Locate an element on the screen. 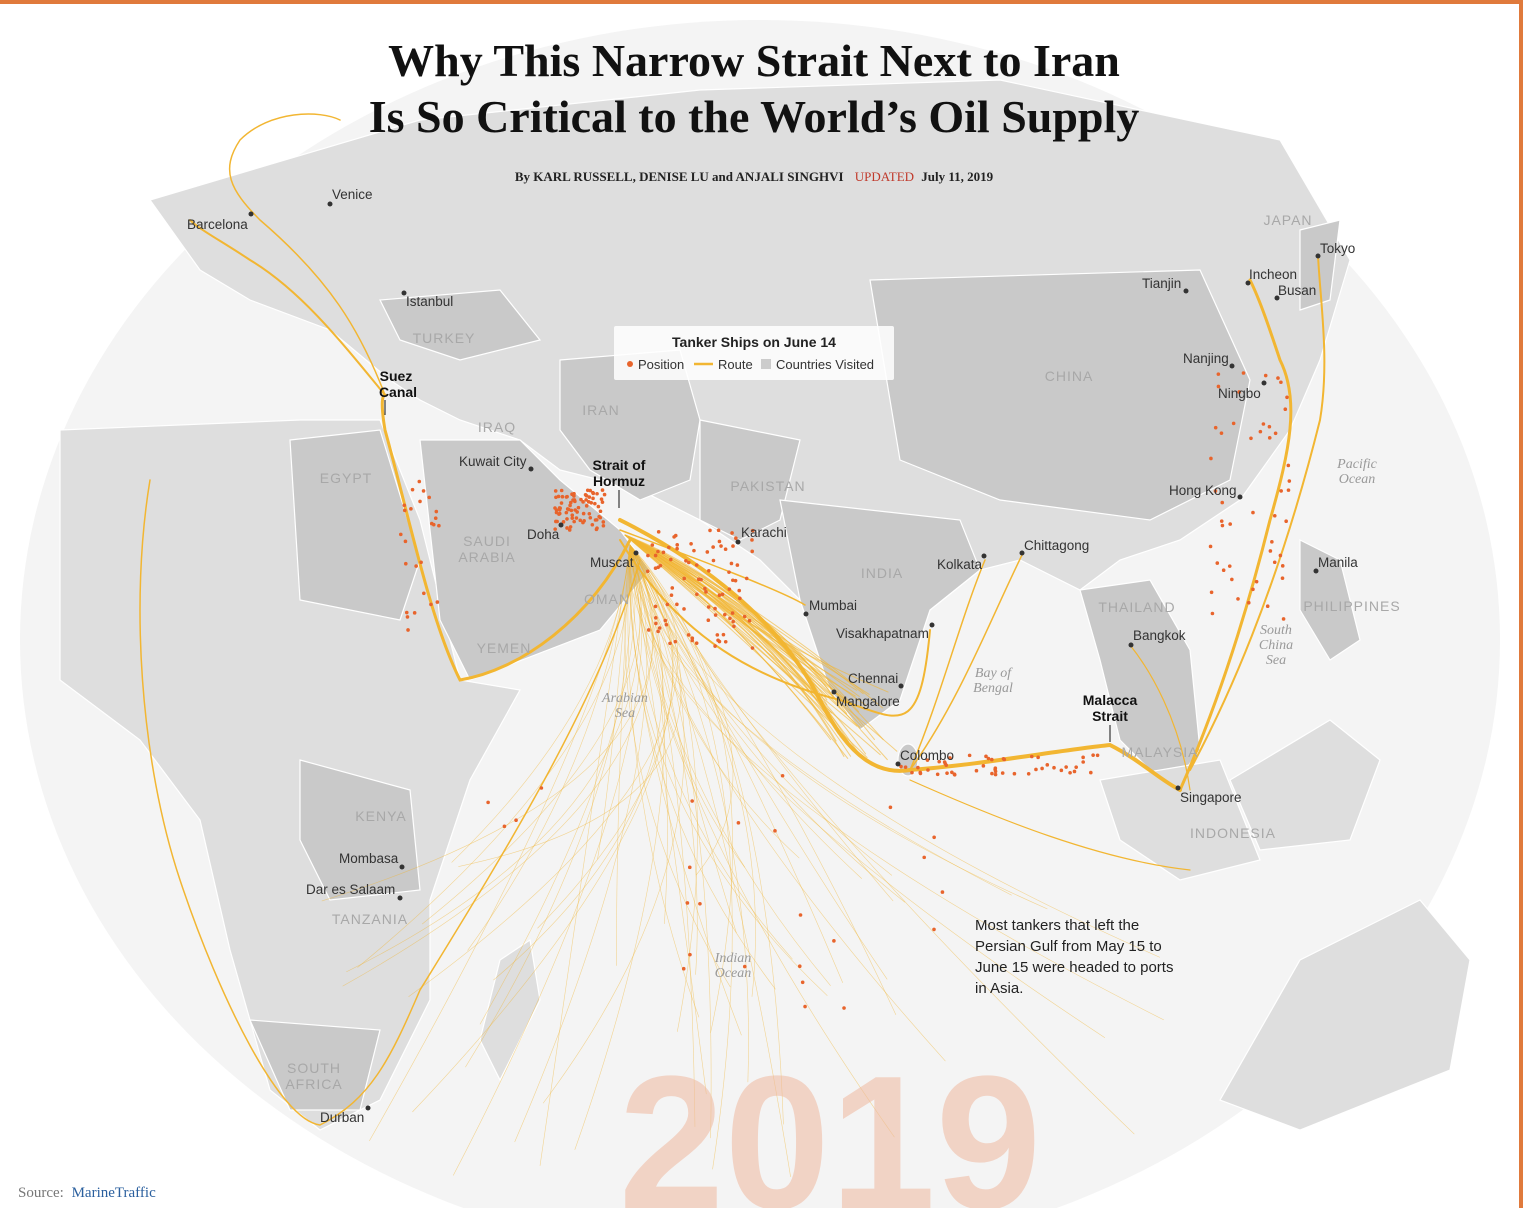 The image size is (1523, 1208). country-label: SOUTH AFRICA is located at coordinates (313, 1076).